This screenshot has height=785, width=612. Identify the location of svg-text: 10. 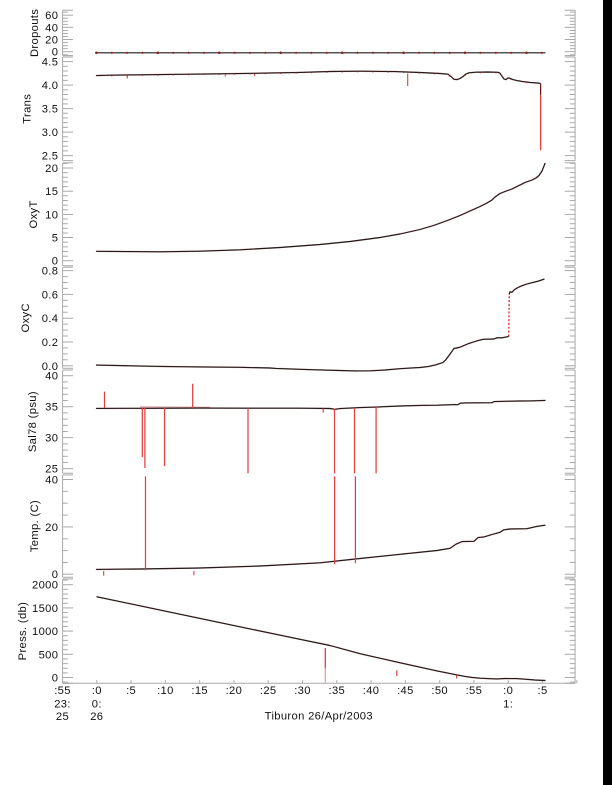
(51, 215).